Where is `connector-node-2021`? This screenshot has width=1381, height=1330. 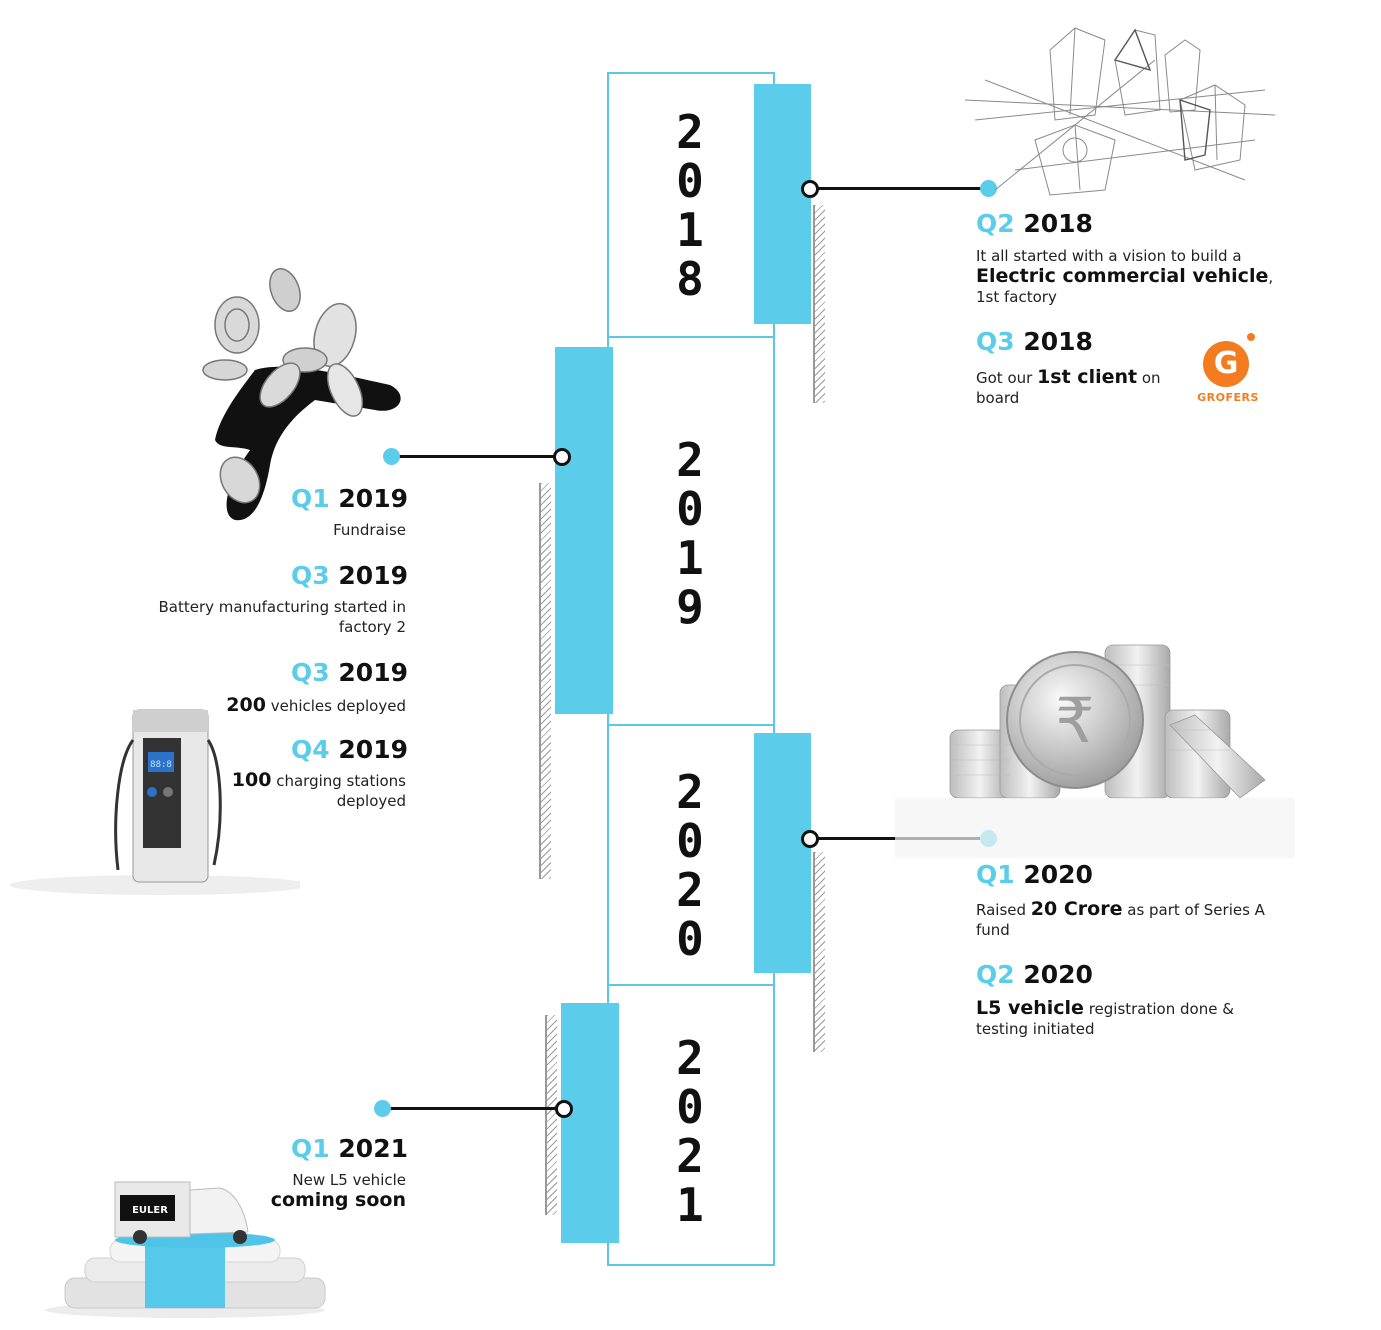 connector-node-2021 is located at coordinates (564, 1109).